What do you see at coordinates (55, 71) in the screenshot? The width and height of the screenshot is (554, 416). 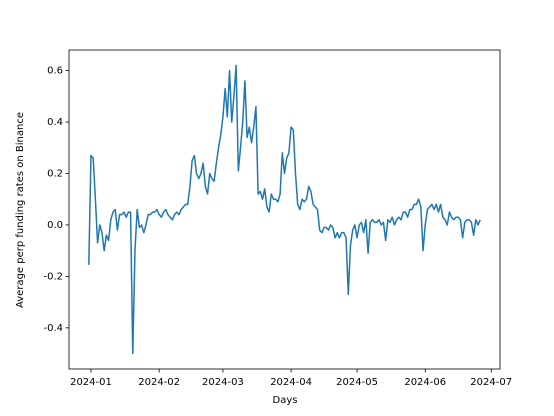 I see `y-tick-label: 0.6` at bounding box center [55, 71].